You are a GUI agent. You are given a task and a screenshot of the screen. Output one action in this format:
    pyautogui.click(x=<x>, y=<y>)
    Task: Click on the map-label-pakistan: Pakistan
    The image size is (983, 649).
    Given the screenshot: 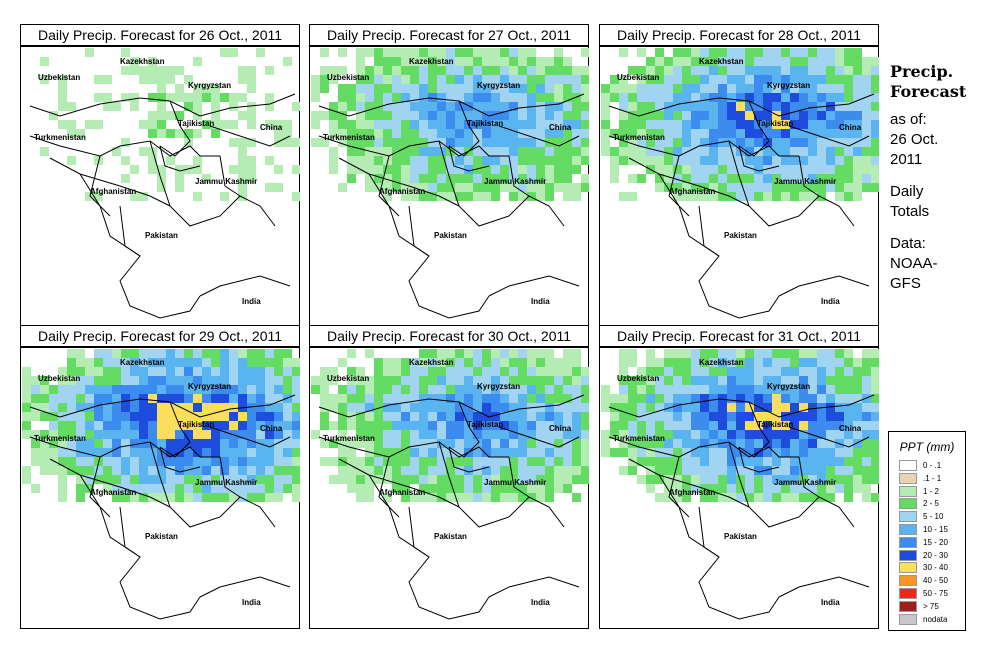 What is the action you would take?
    pyautogui.click(x=740, y=235)
    